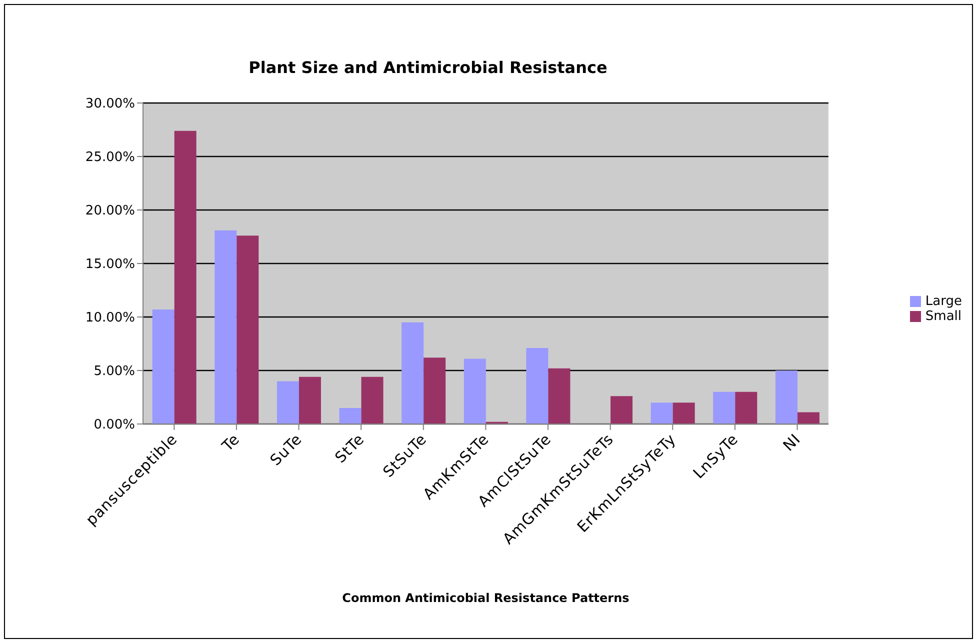 The width and height of the screenshot is (977, 643). What do you see at coordinates (943, 316) in the screenshot?
I see `legend-label: Small` at bounding box center [943, 316].